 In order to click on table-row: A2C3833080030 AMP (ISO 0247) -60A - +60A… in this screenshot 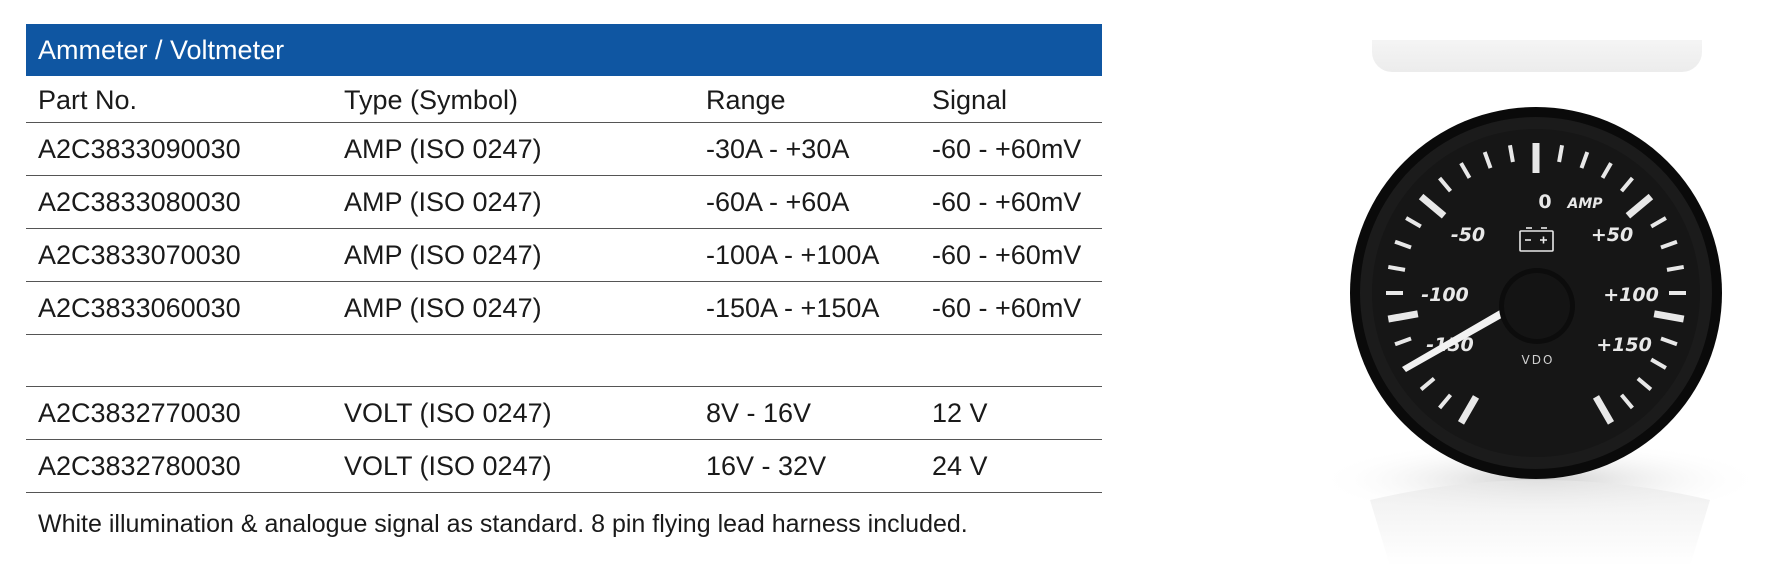, I will do `click(564, 202)`.